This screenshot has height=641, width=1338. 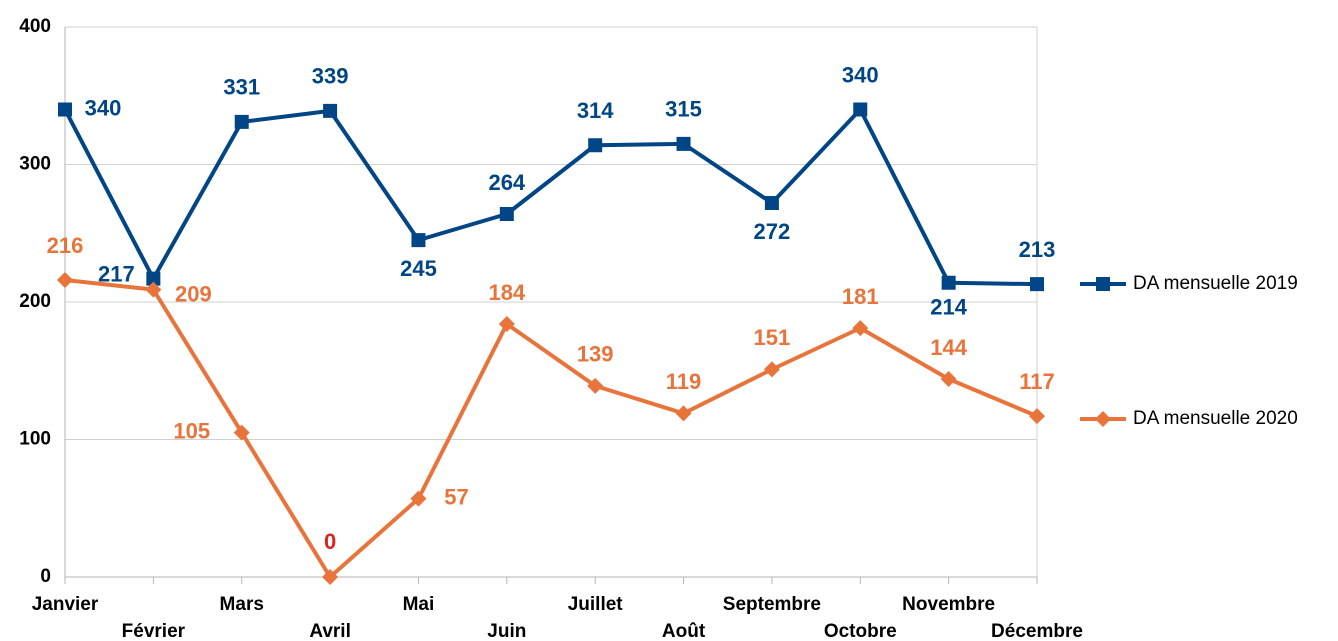 What do you see at coordinates (35, 26) in the screenshot?
I see `y-tick-label: 400` at bounding box center [35, 26].